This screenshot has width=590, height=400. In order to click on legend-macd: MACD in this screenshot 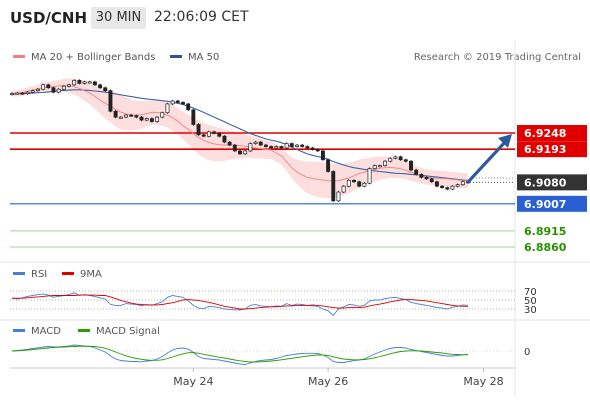, I will do `click(37, 331)`.